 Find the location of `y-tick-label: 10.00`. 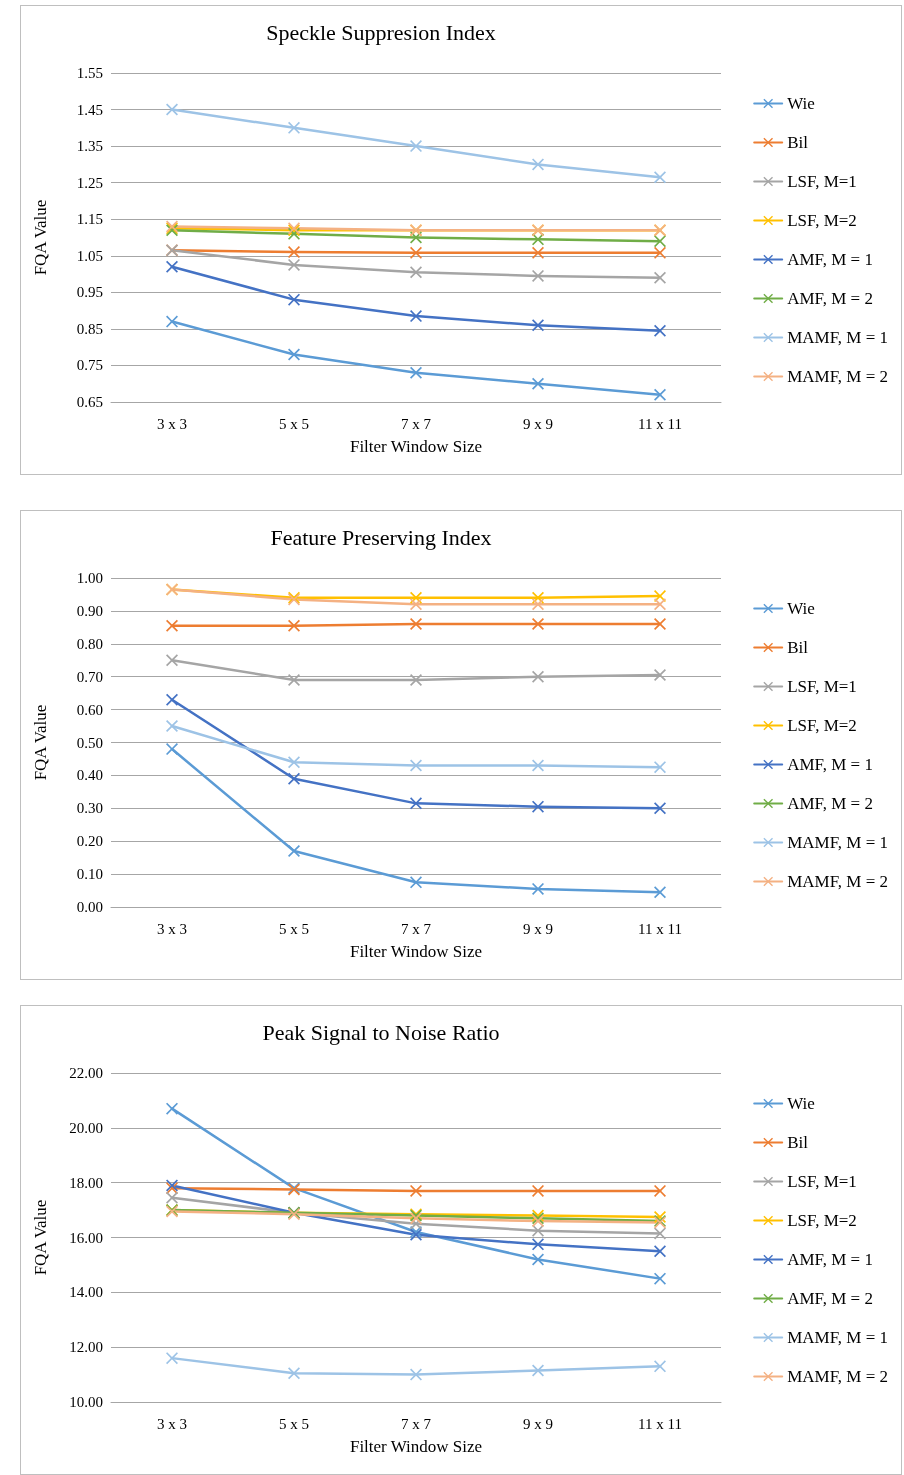

y-tick-label: 10.00 is located at coordinates (86, 1402).